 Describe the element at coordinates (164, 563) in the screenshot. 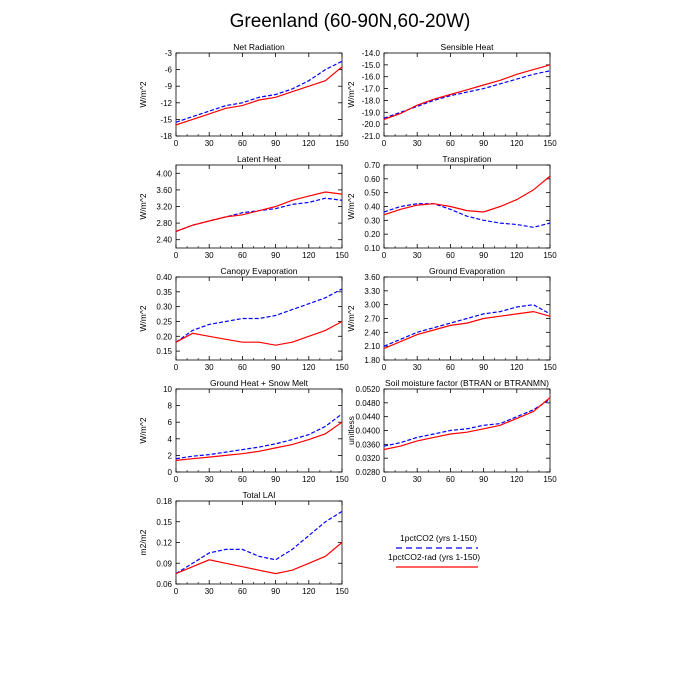

I see `y-tick-label: 0.09` at that location.